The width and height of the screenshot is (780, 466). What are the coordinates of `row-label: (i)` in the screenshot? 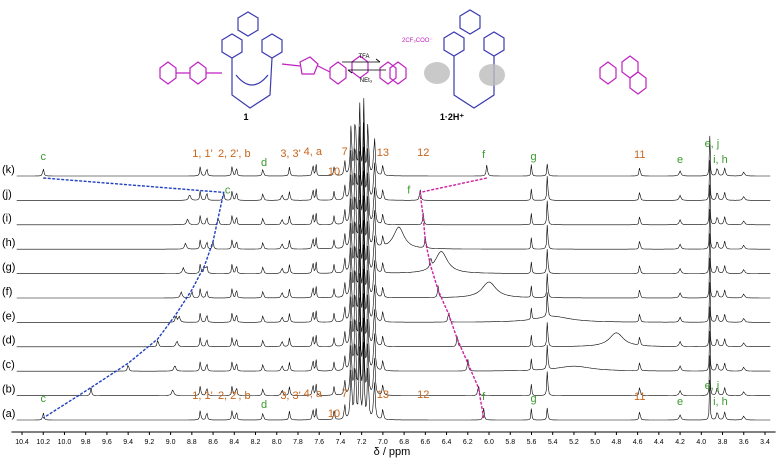 It's located at (7, 219).